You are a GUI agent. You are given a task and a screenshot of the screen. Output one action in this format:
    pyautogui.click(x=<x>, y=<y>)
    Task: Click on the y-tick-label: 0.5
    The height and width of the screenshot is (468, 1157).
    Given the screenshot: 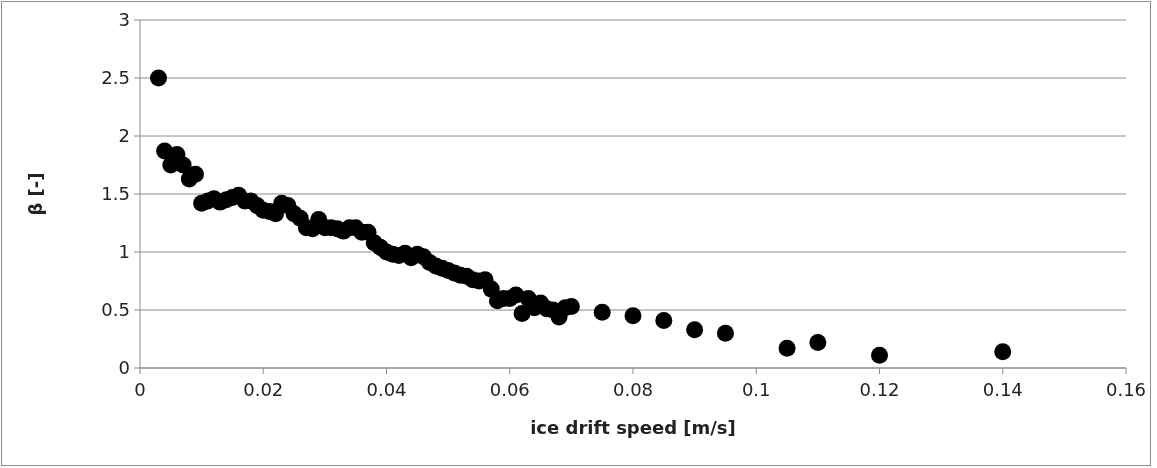 What is the action you would take?
    pyautogui.click(x=115, y=310)
    